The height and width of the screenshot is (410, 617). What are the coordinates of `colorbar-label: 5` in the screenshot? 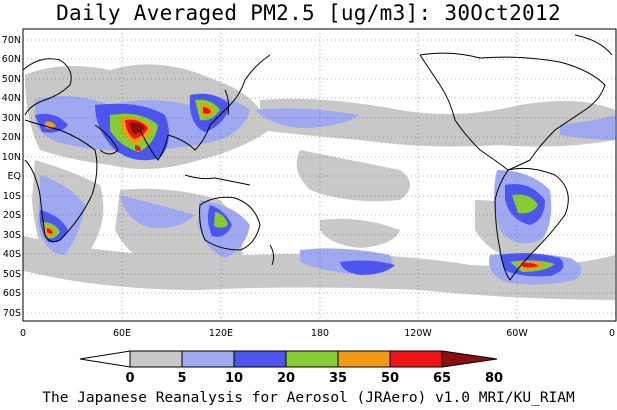 It's located at (181, 378).